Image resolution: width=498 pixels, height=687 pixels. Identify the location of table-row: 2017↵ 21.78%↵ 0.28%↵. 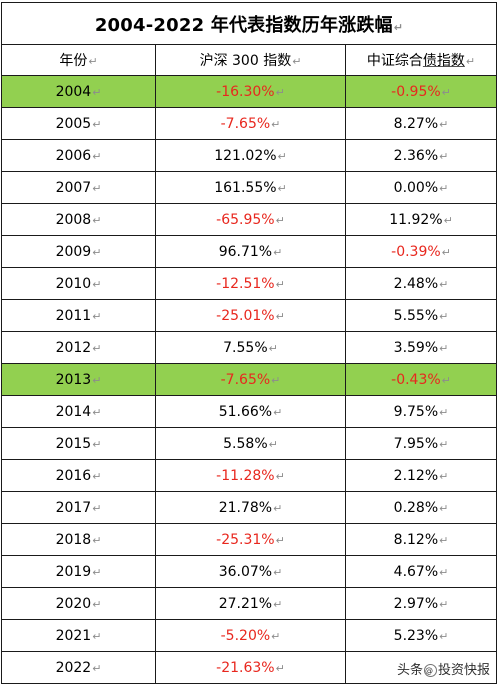
(249, 507).